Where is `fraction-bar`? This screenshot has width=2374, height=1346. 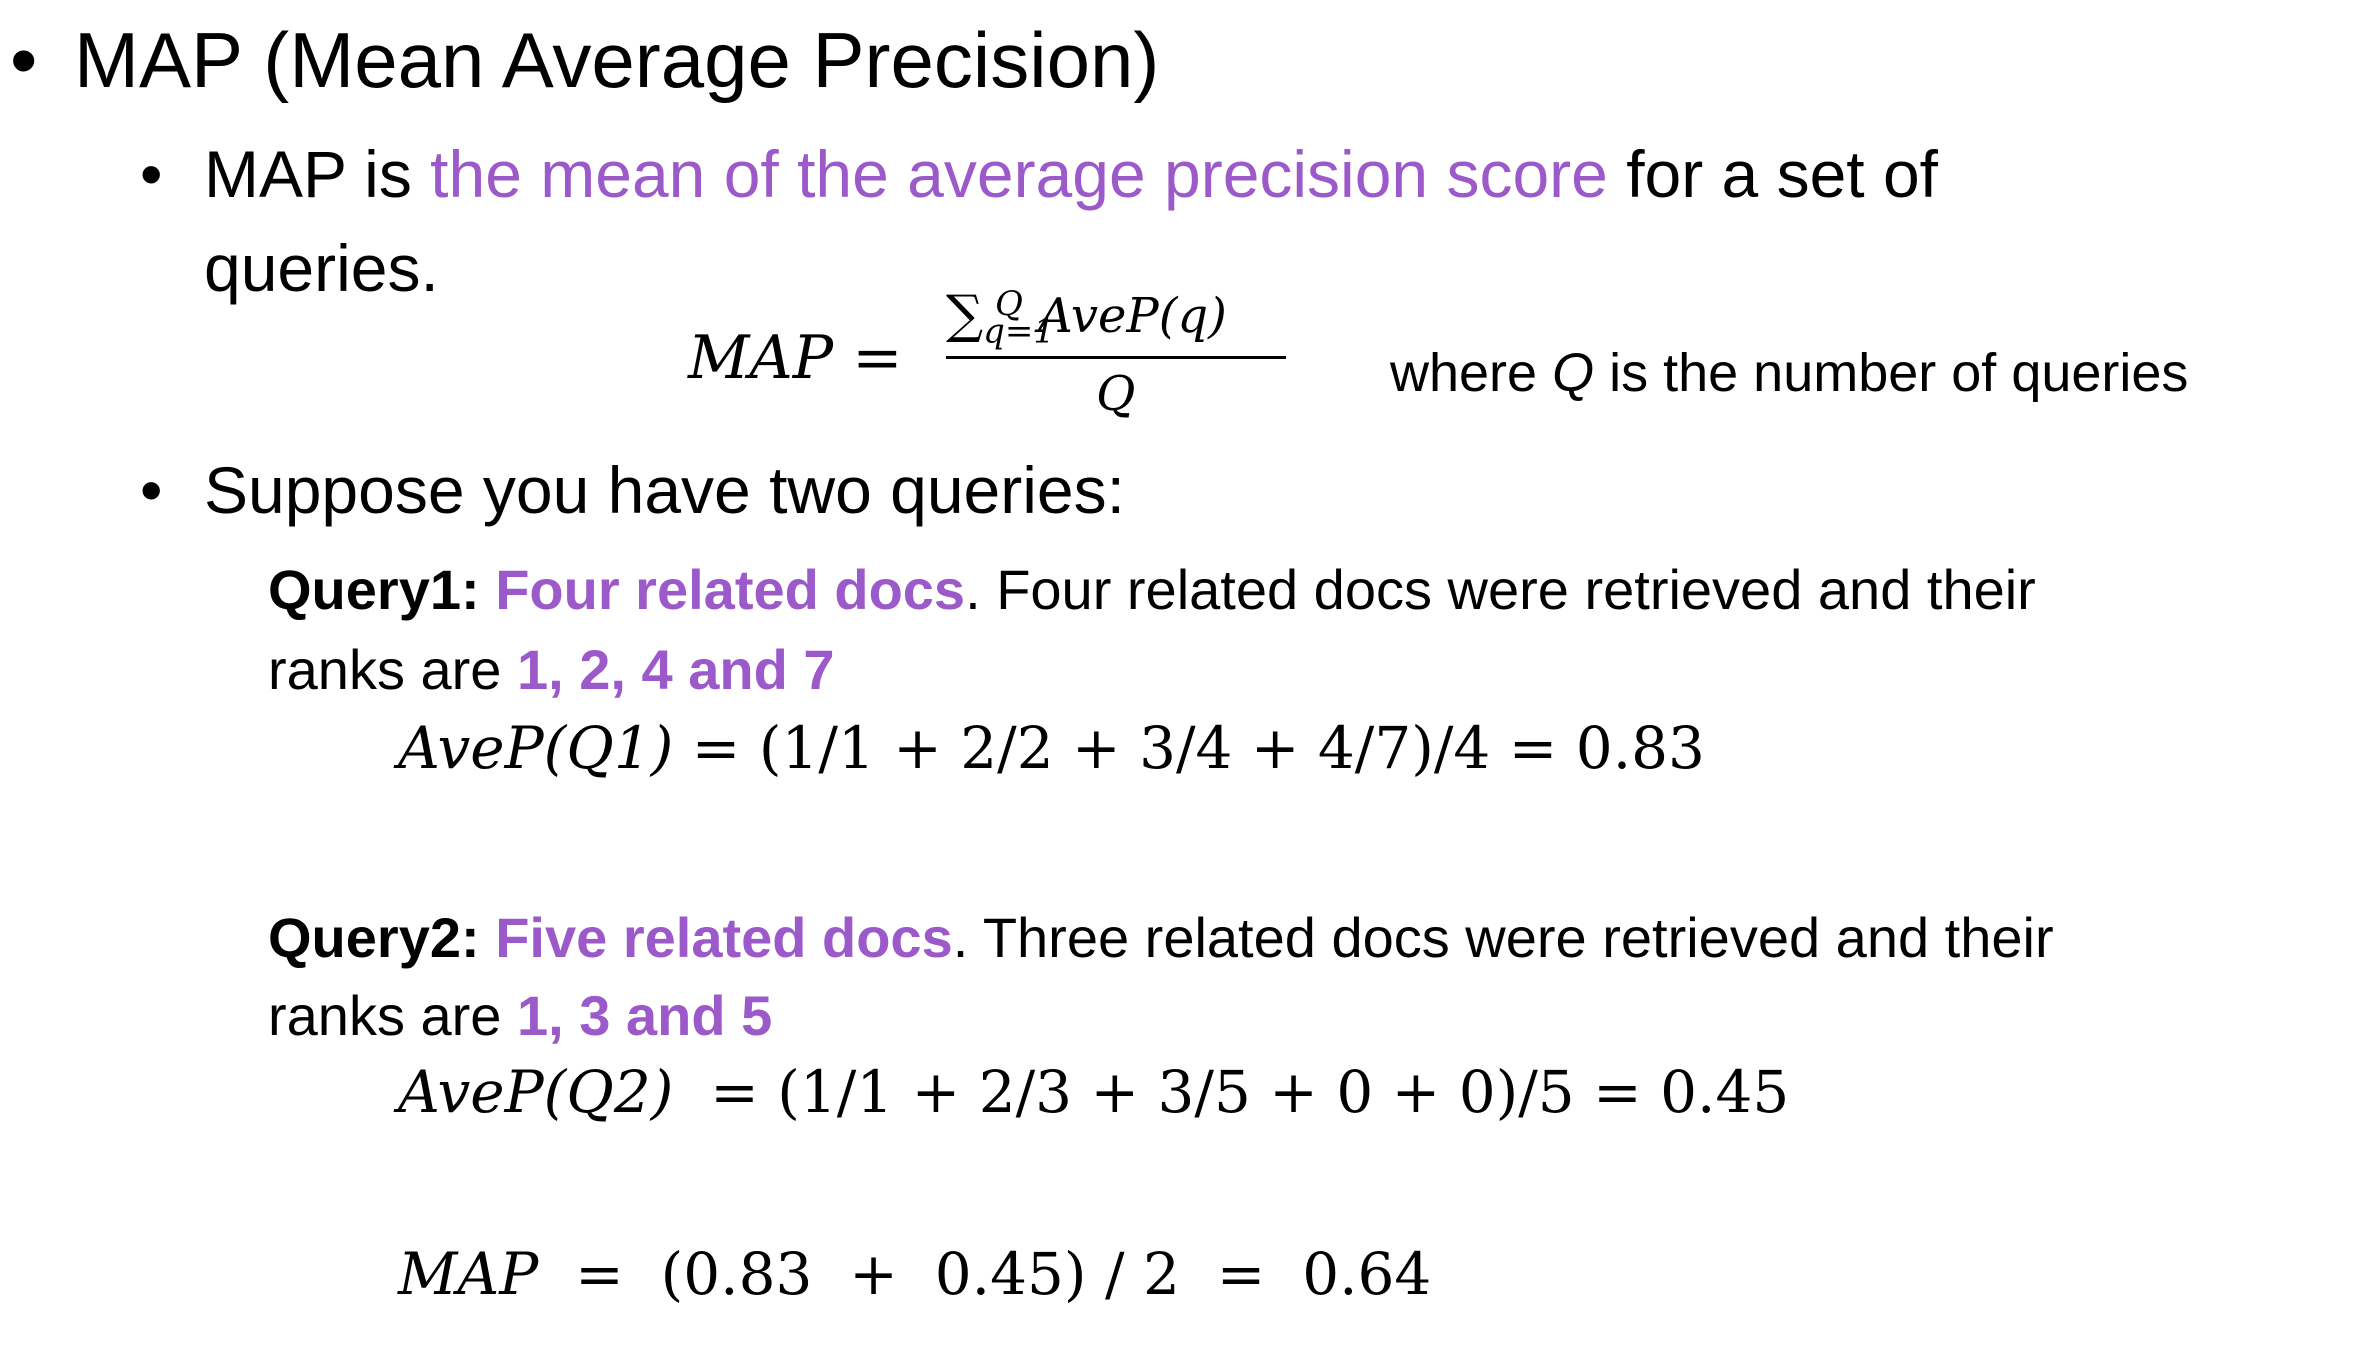
fraction-bar is located at coordinates (1116, 357).